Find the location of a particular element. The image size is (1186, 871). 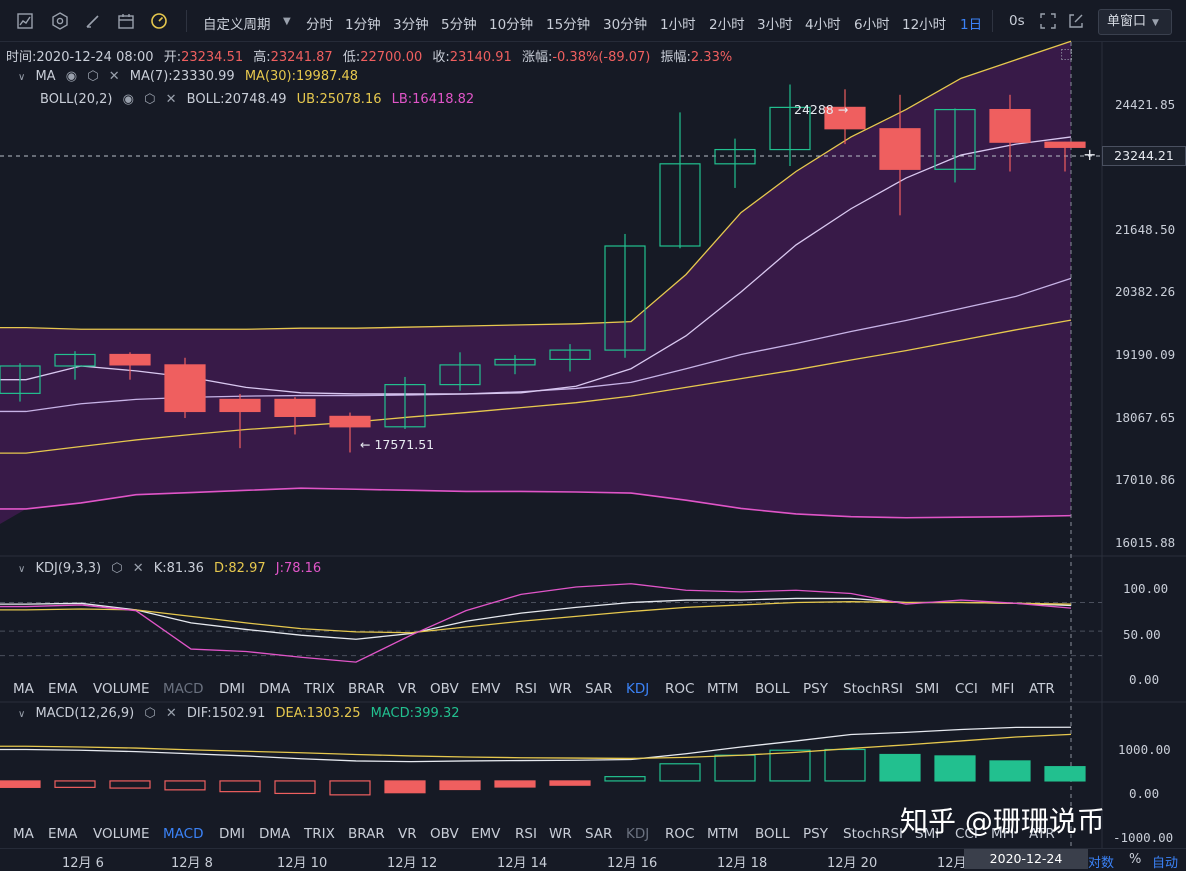

chevron-down-icon: ▼ is located at coordinates (287, 21).